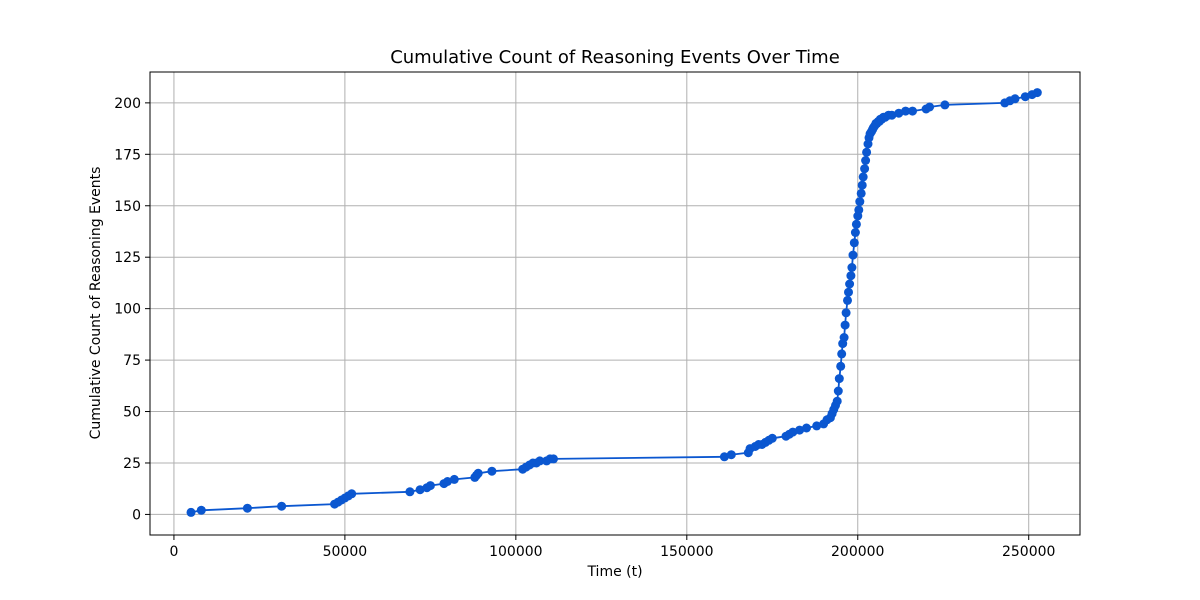 The image size is (1200, 600). What do you see at coordinates (132, 464) in the screenshot?
I see `y-tick-label: 25` at bounding box center [132, 464].